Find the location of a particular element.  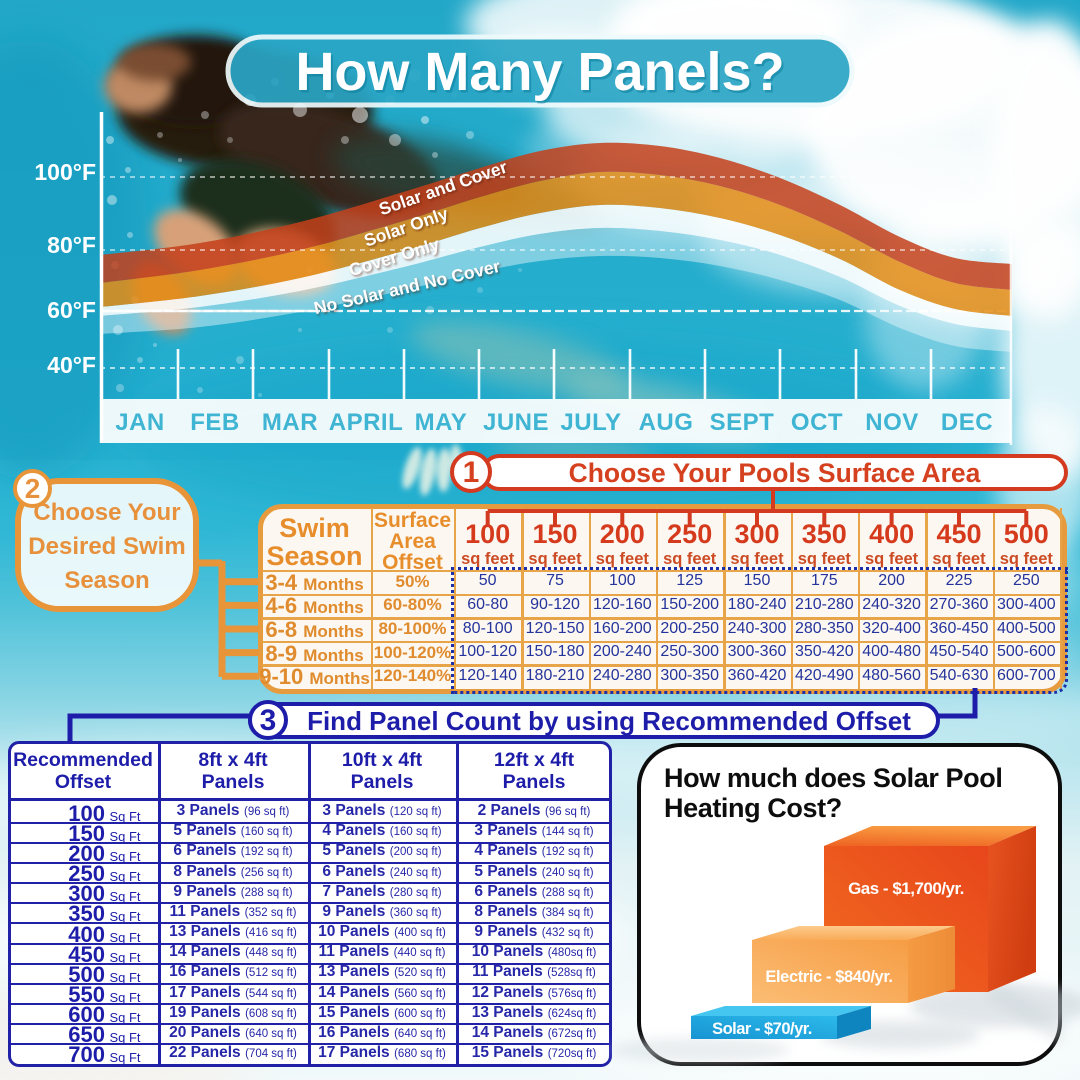

svg-text: JULY is located at coordinates (590, 422).